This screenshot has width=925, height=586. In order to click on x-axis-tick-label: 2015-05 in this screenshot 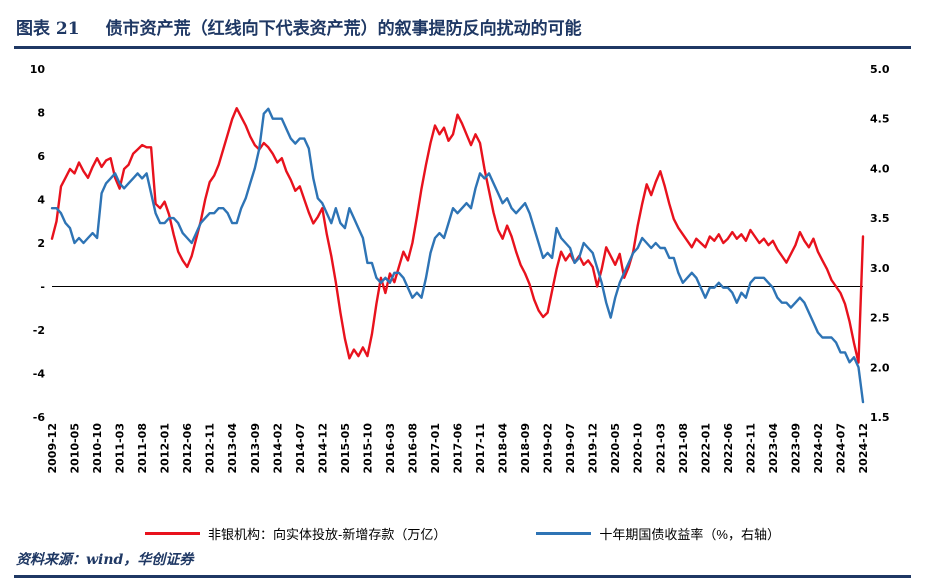, I will do `click(345, 448)`.